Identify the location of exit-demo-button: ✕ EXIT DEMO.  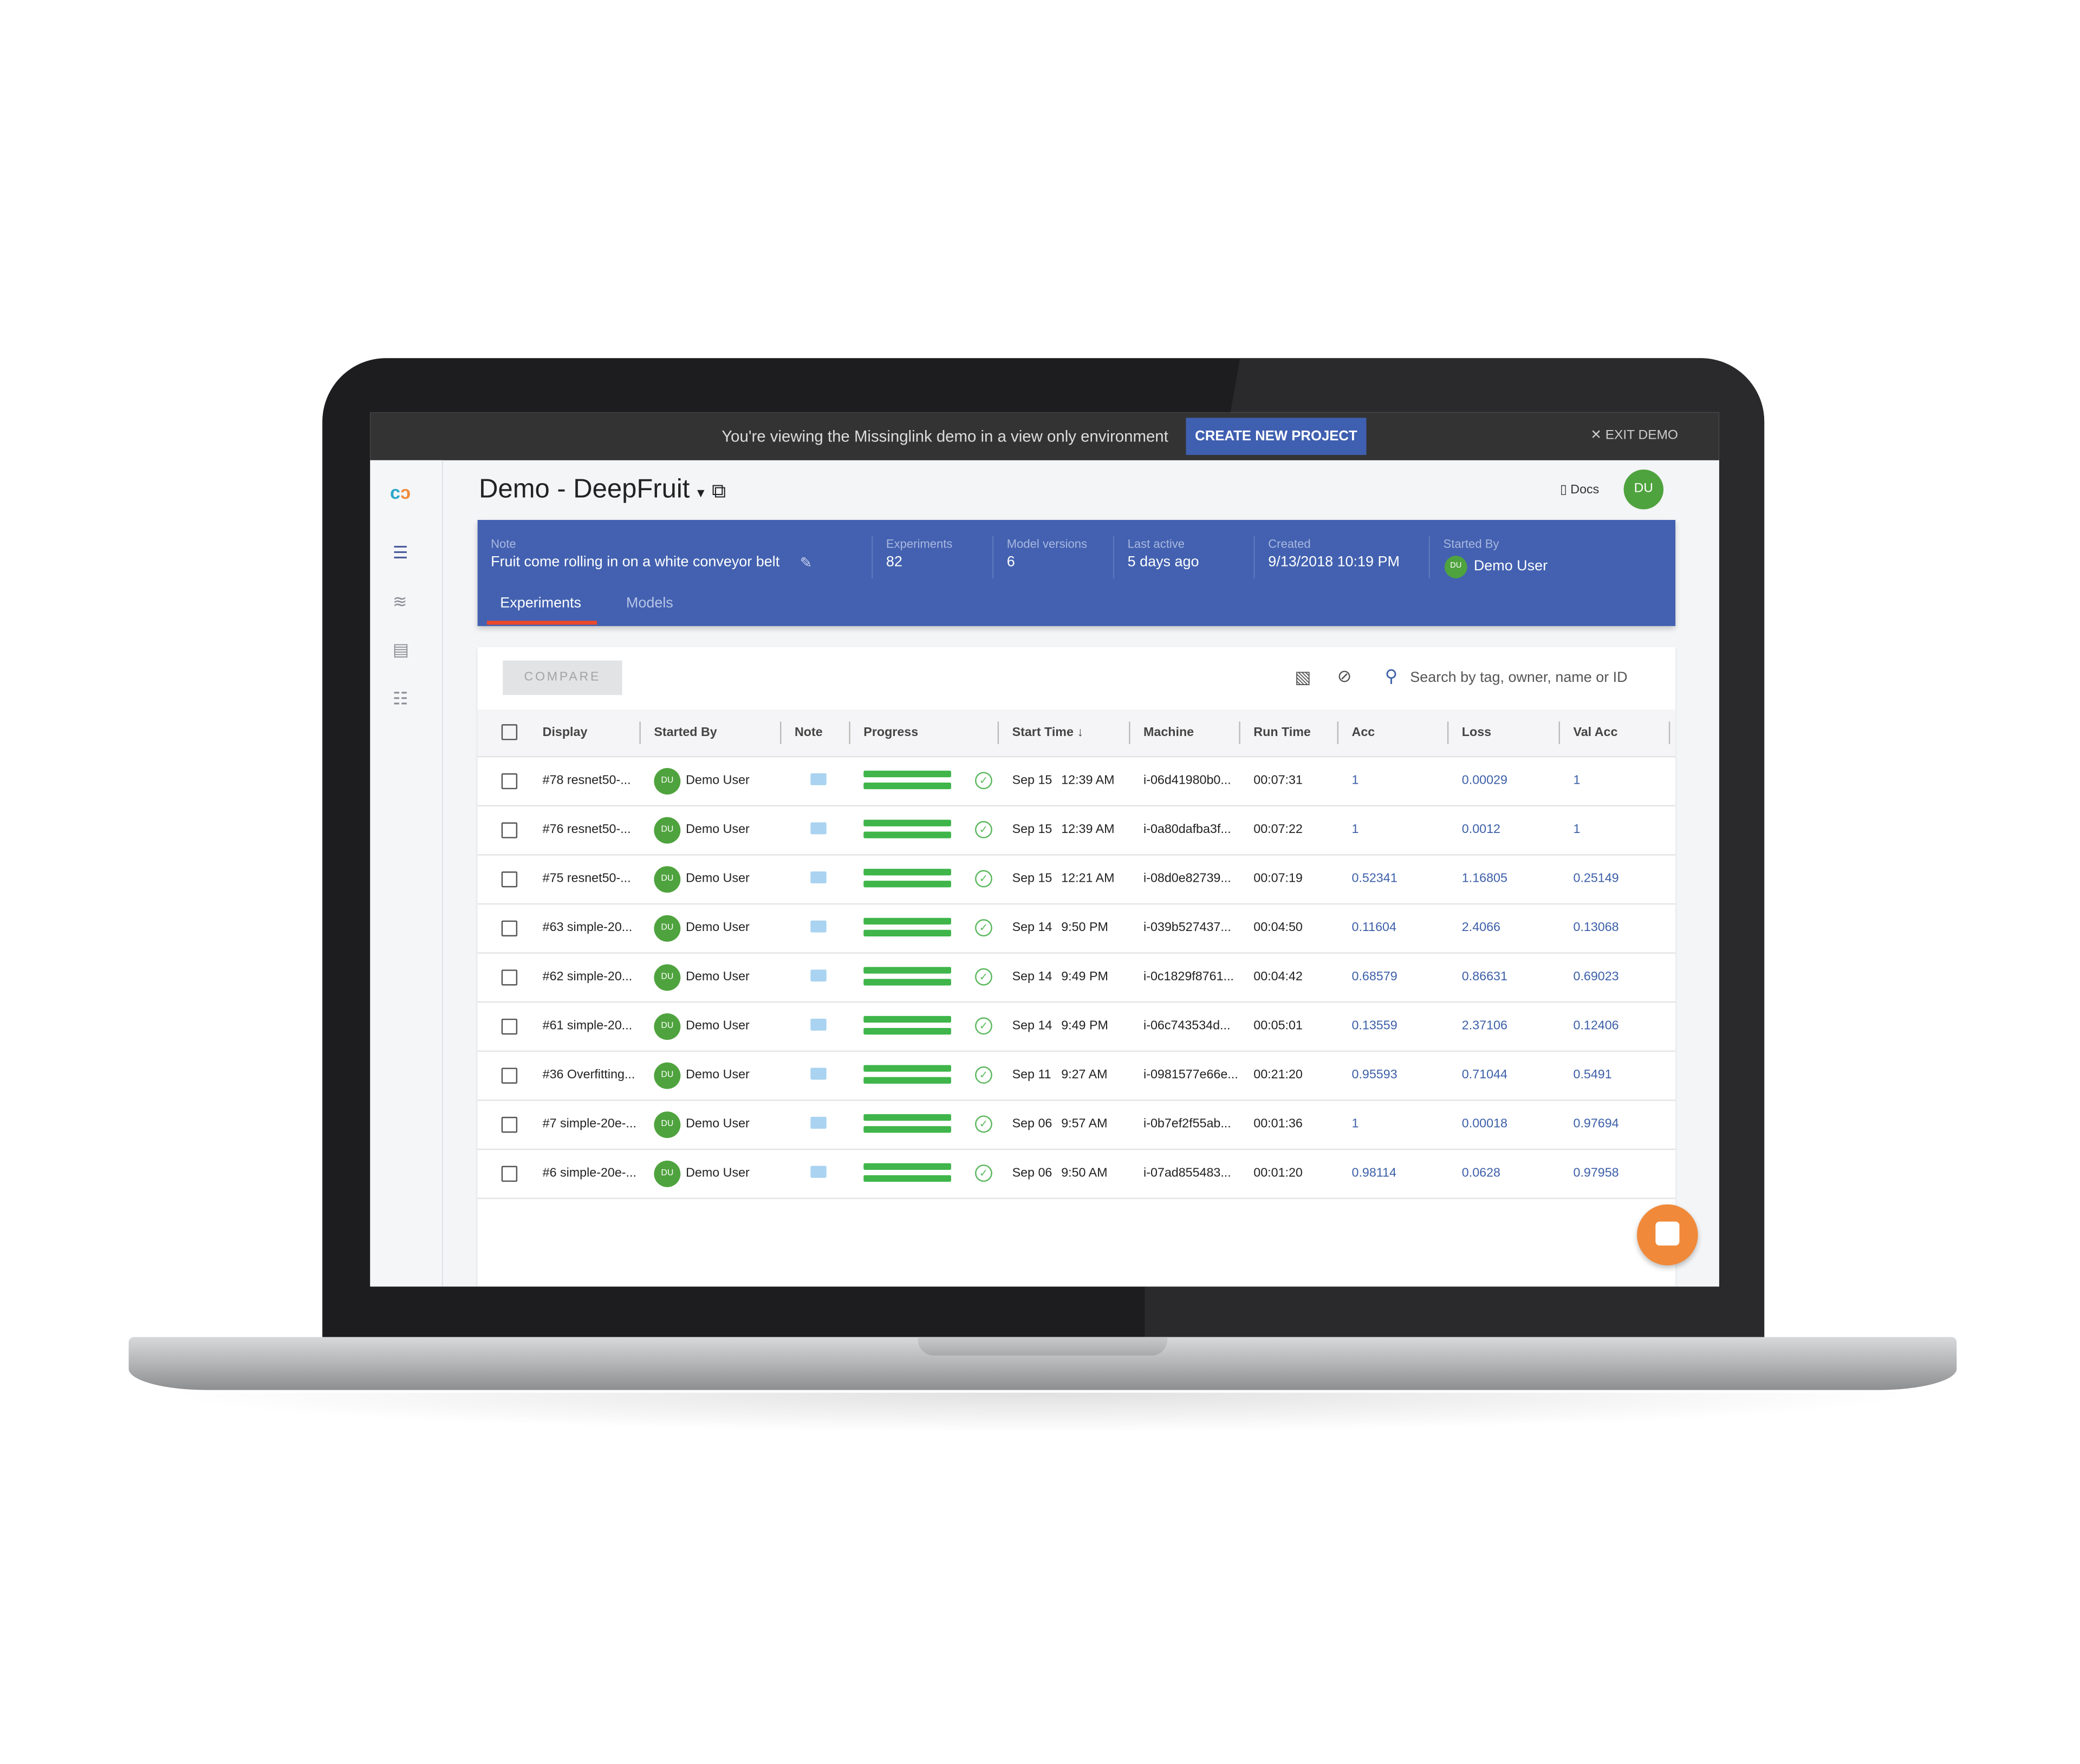
(1634, 436).